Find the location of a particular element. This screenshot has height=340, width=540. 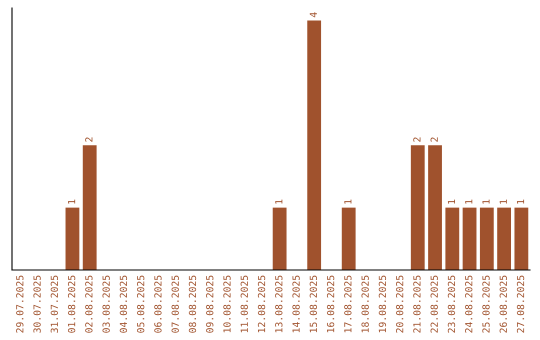

x-tick-label: 19.08.2025 is located at coordinates (382, 304).